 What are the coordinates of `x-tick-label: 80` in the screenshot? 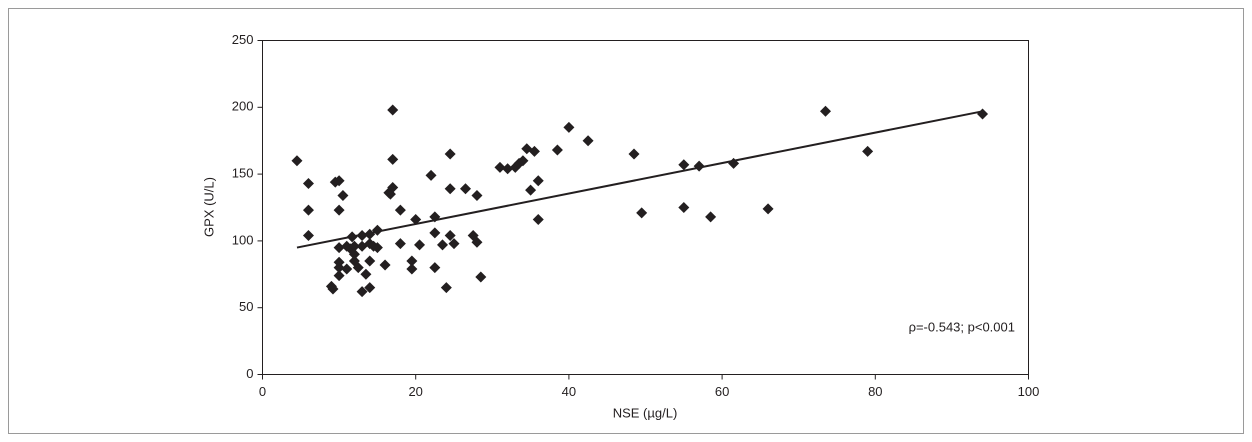 It's located at (875, 391).